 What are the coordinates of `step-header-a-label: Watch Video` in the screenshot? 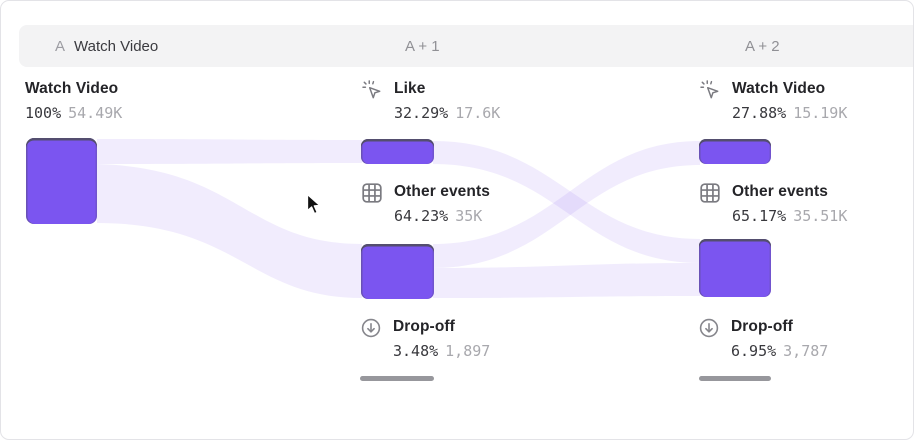 It's located at (116, 46).